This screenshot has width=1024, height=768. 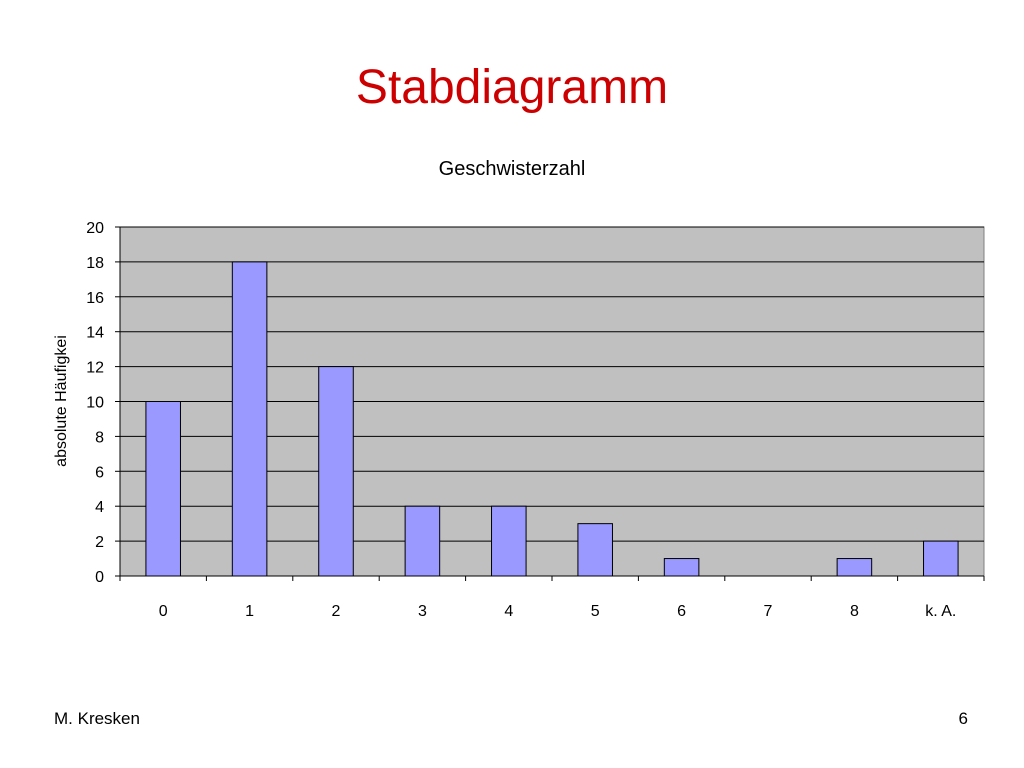 I want to click on x-tick-label: 7, so click(x=768, y=611).